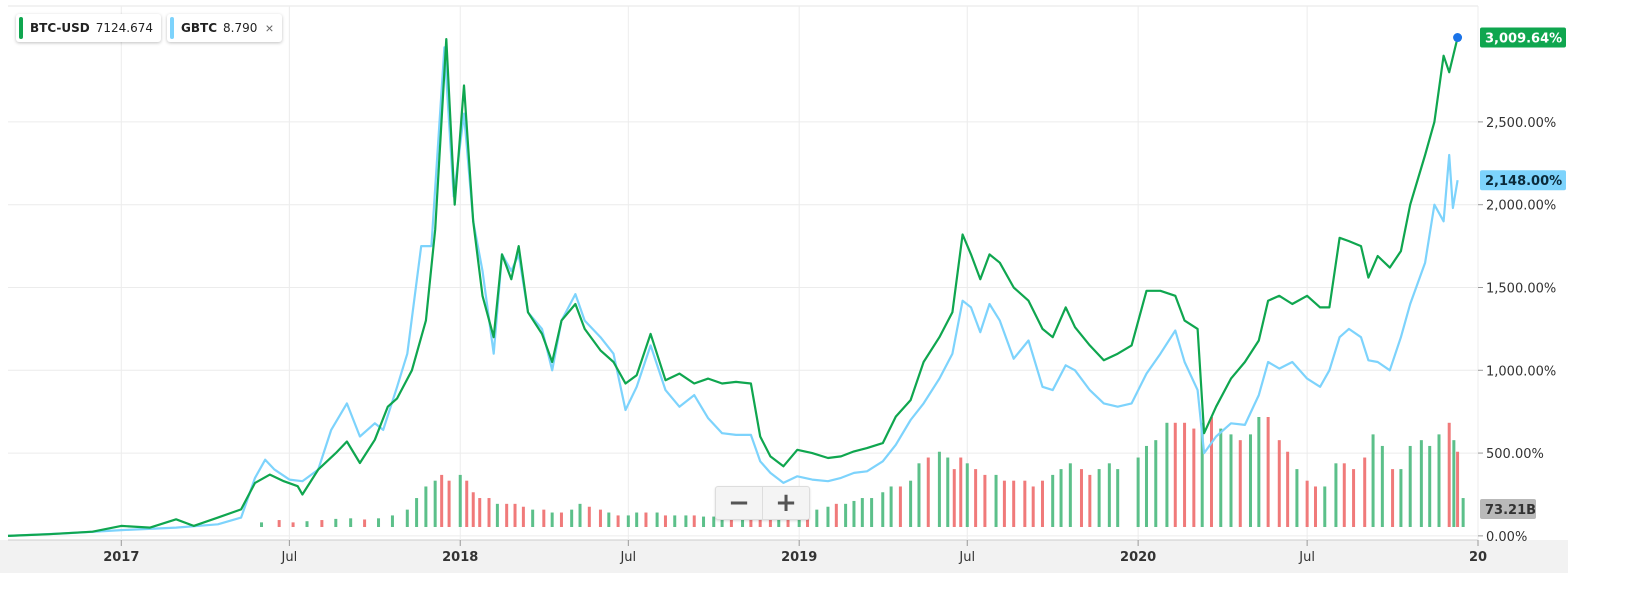 The height and width of the screenshot is (603, 1649). What do you see at coordinates (799, 557) in the screenshot?
I see `x-tick-label: 2019` at bounding box center [799, 557].